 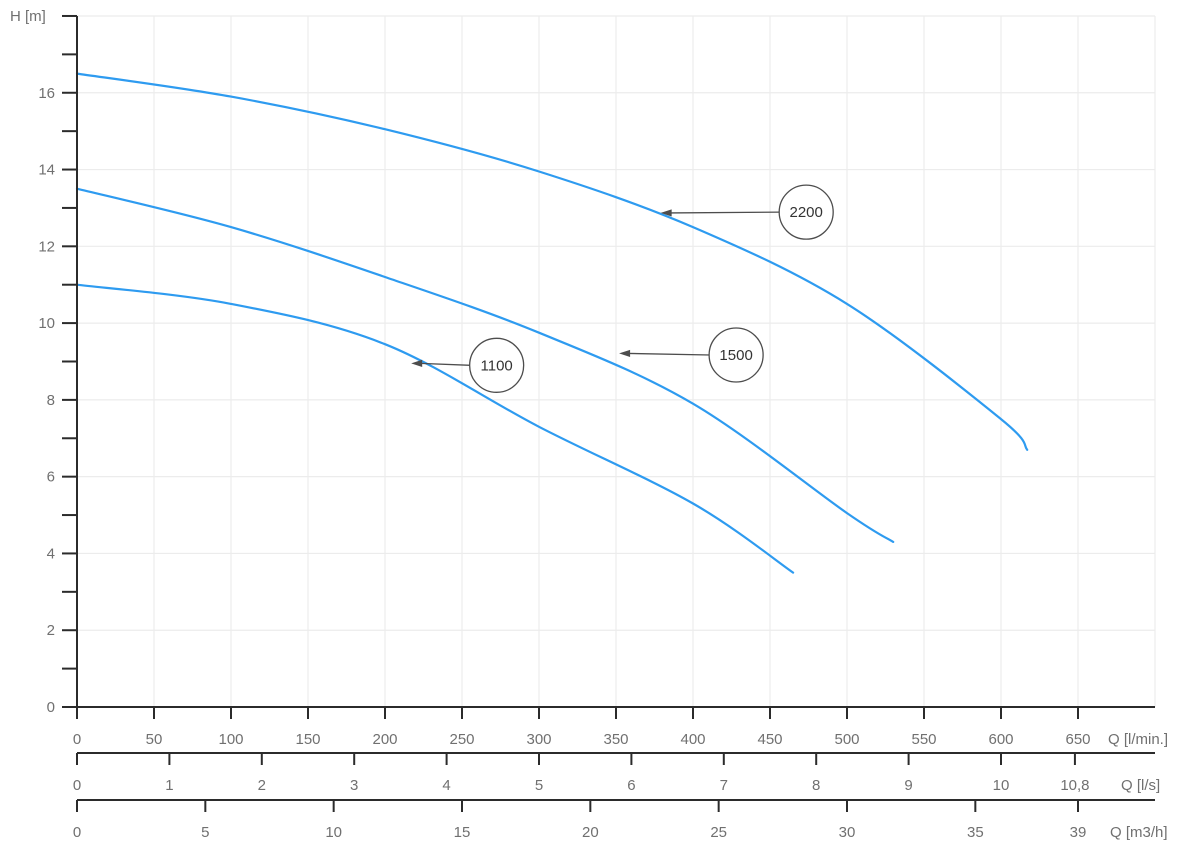 What do you see at coordinates (538, 739) in the screenshot?
I see `x-tick-label: 300` at bounding box center [538, 739].